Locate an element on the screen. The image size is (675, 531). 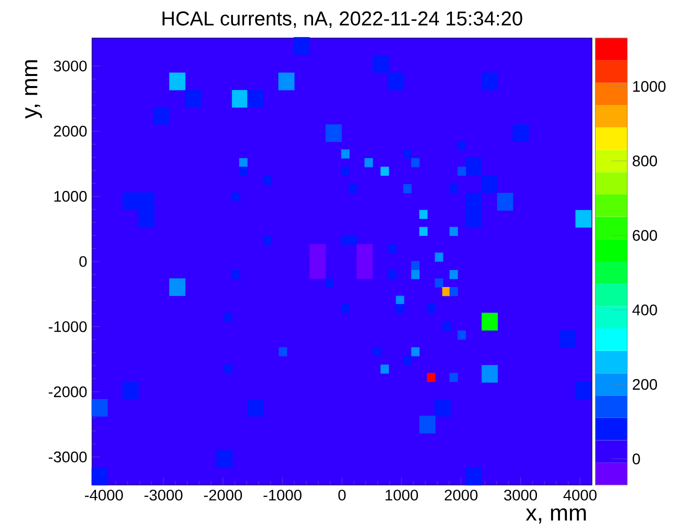
y-tick-label: -3000 is located at coordinates (67, 457).